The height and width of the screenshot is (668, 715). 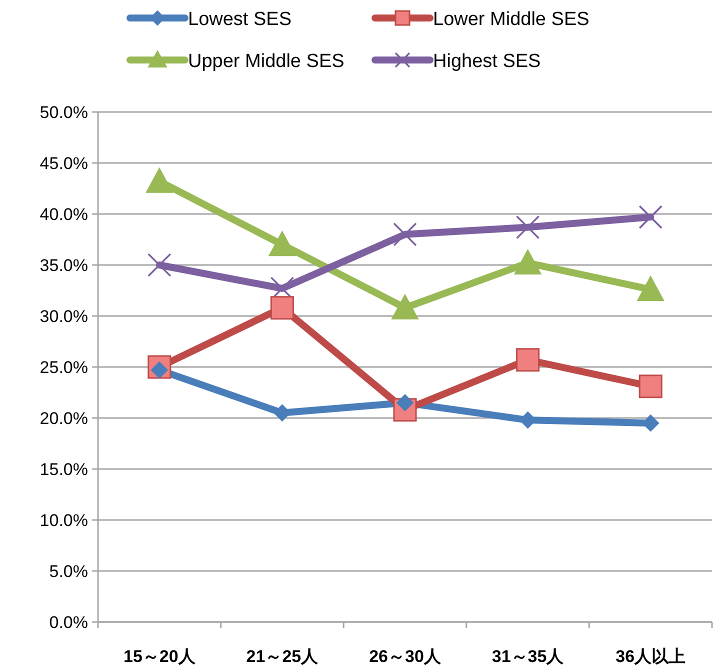 I want to click on y-tick-label: 35.0%, so click(x=64, y=265).